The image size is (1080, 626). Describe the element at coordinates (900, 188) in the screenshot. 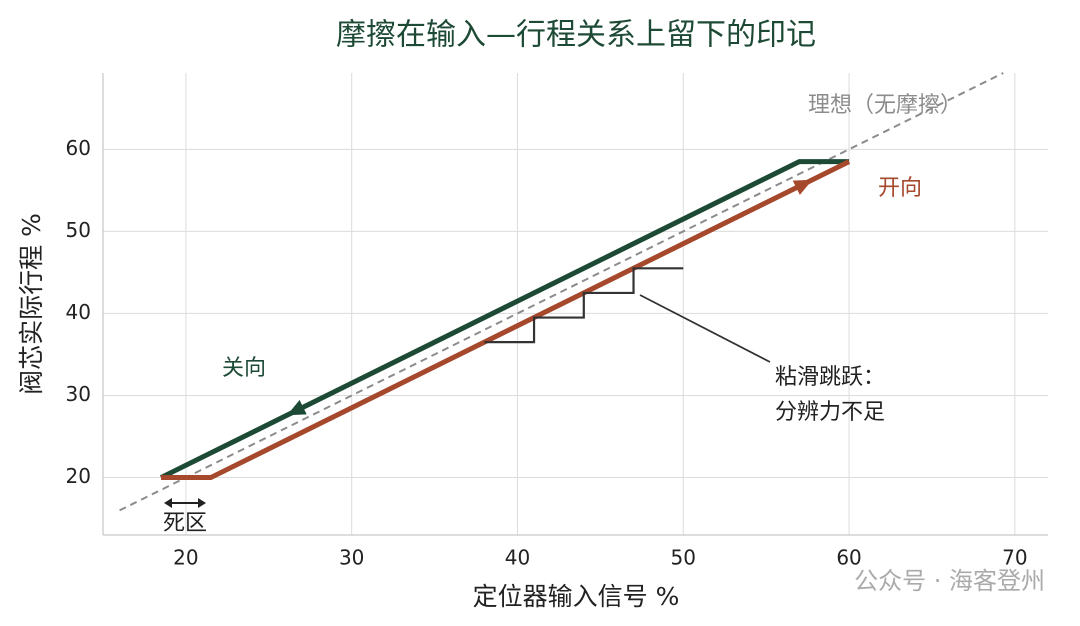

I see `series-label: 开向` at that location.